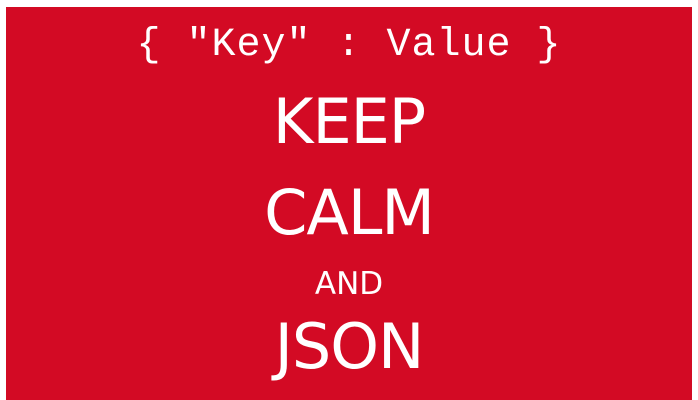 Image resolution: width=698 pixels, height=400 pixels. I want to click on and-text: AND, so click(349, 284).